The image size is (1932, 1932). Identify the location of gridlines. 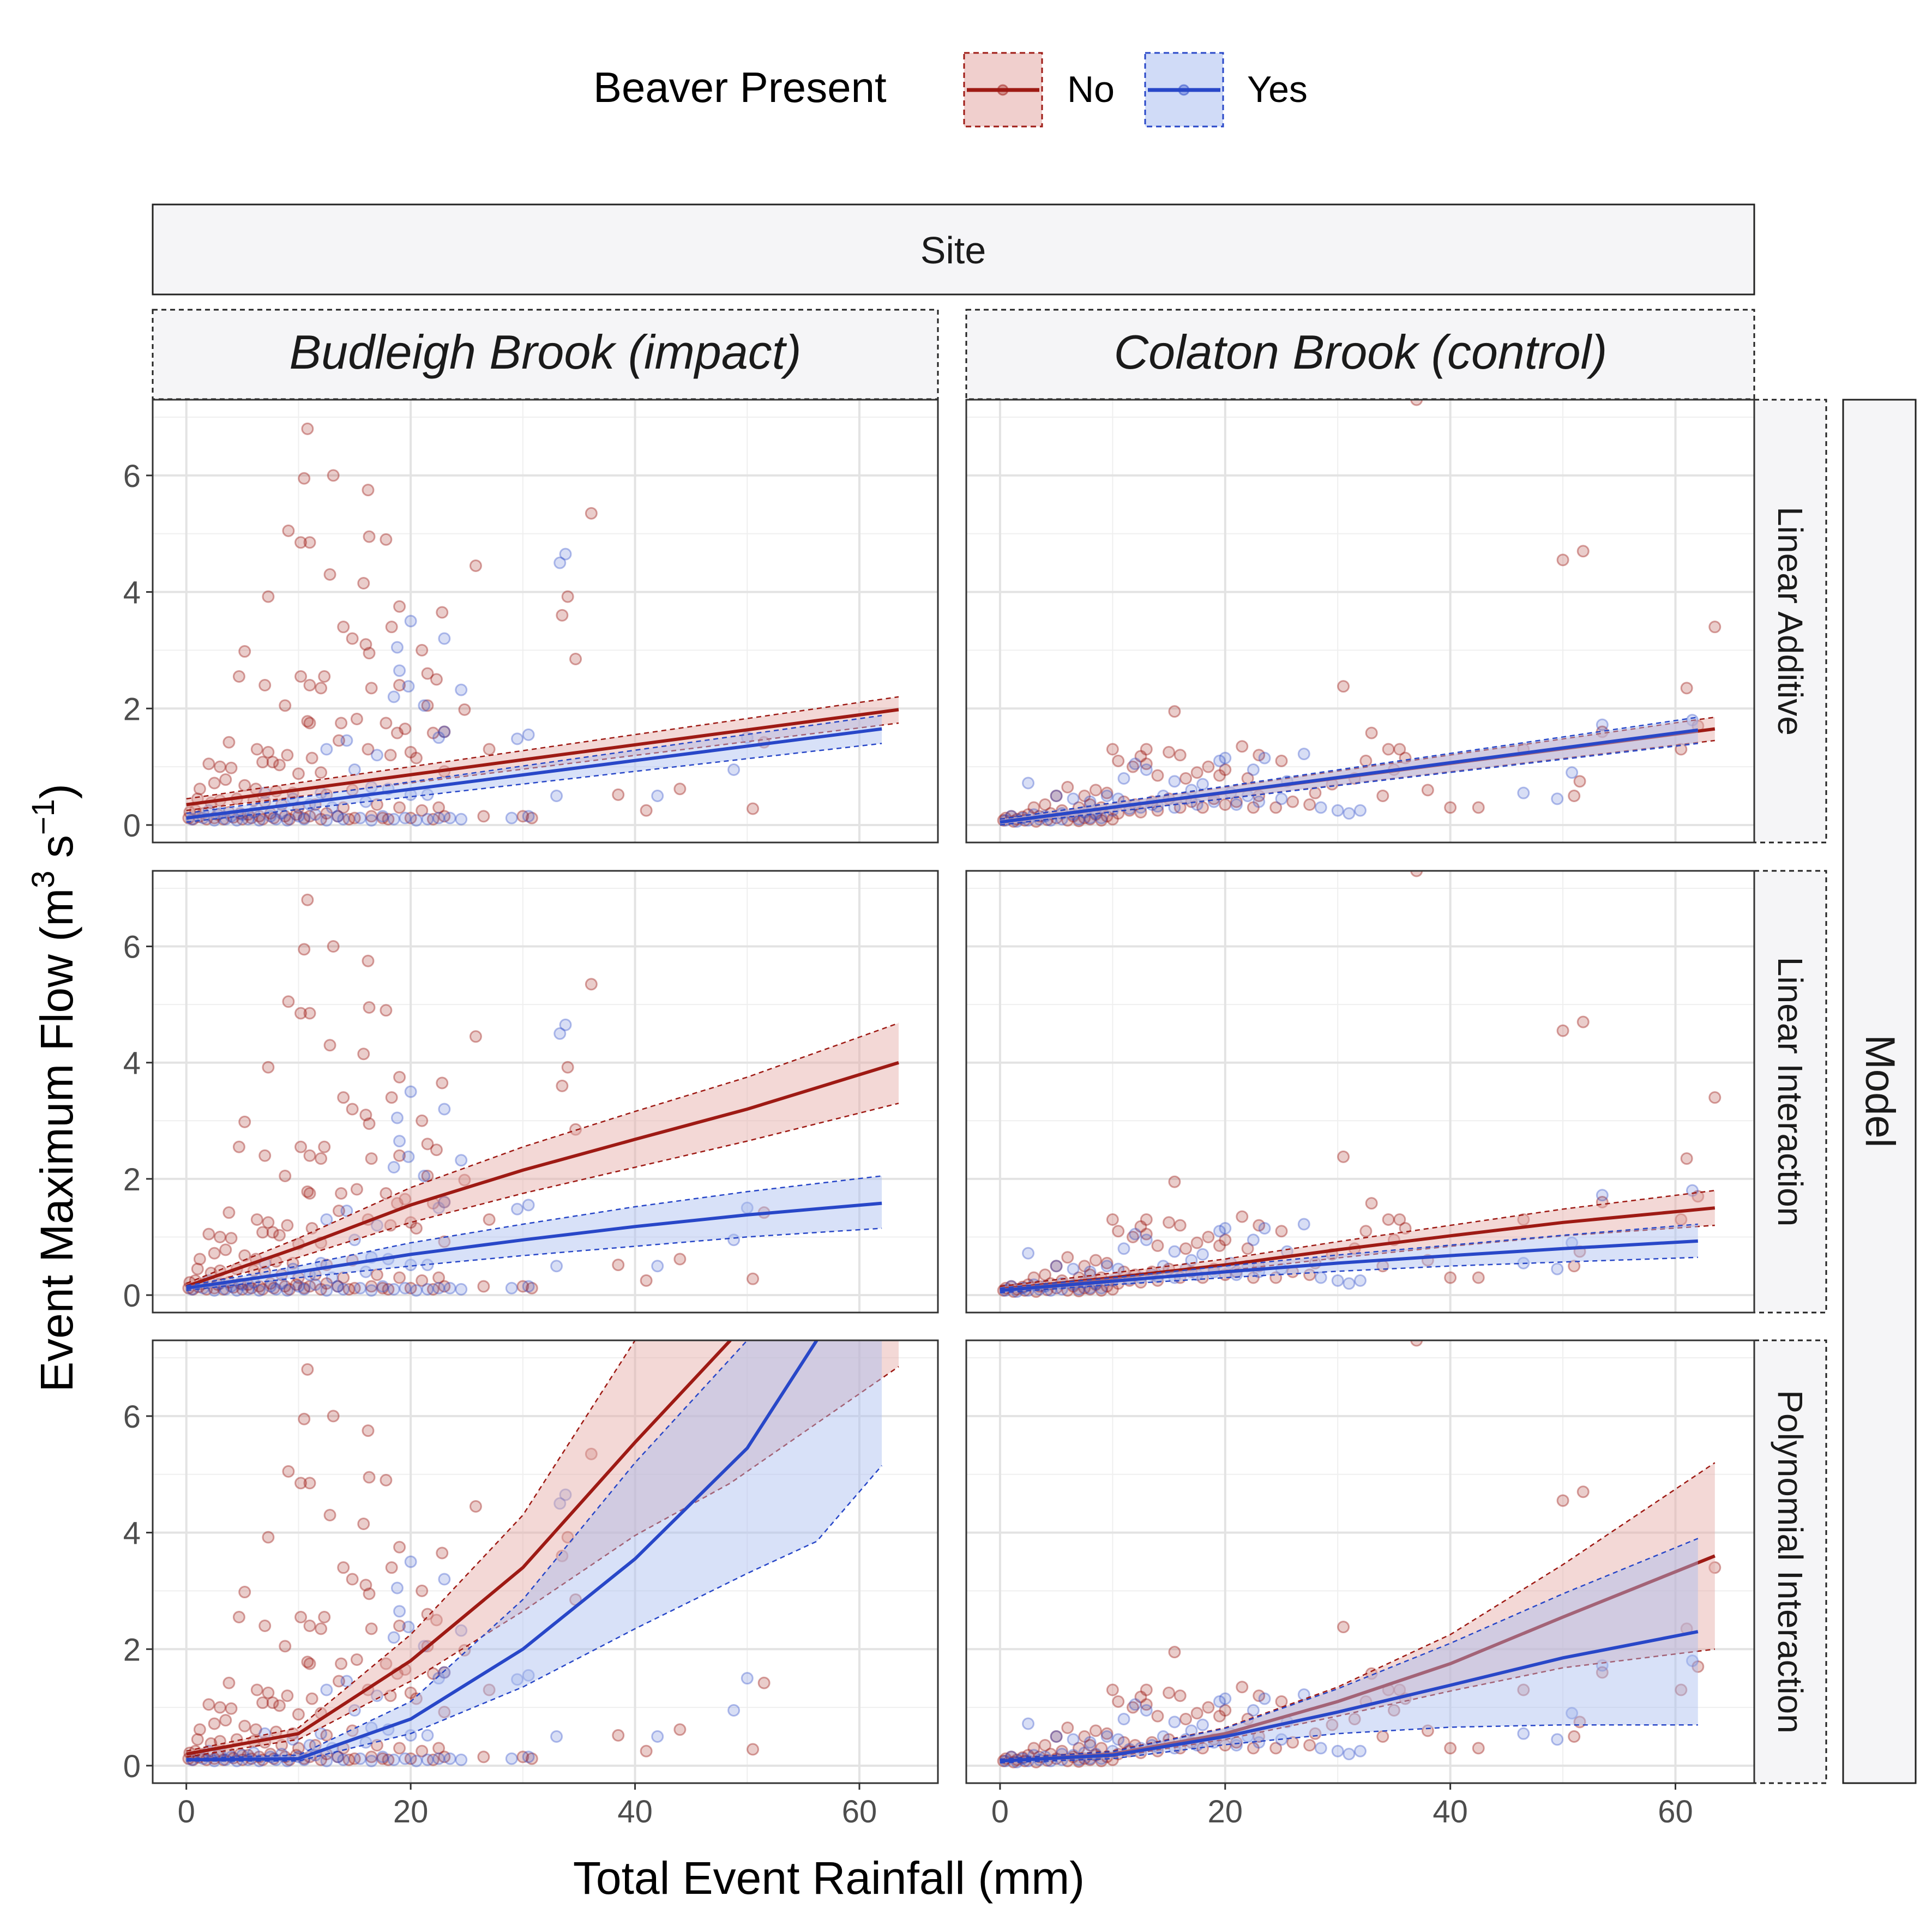
(1360, 1561).